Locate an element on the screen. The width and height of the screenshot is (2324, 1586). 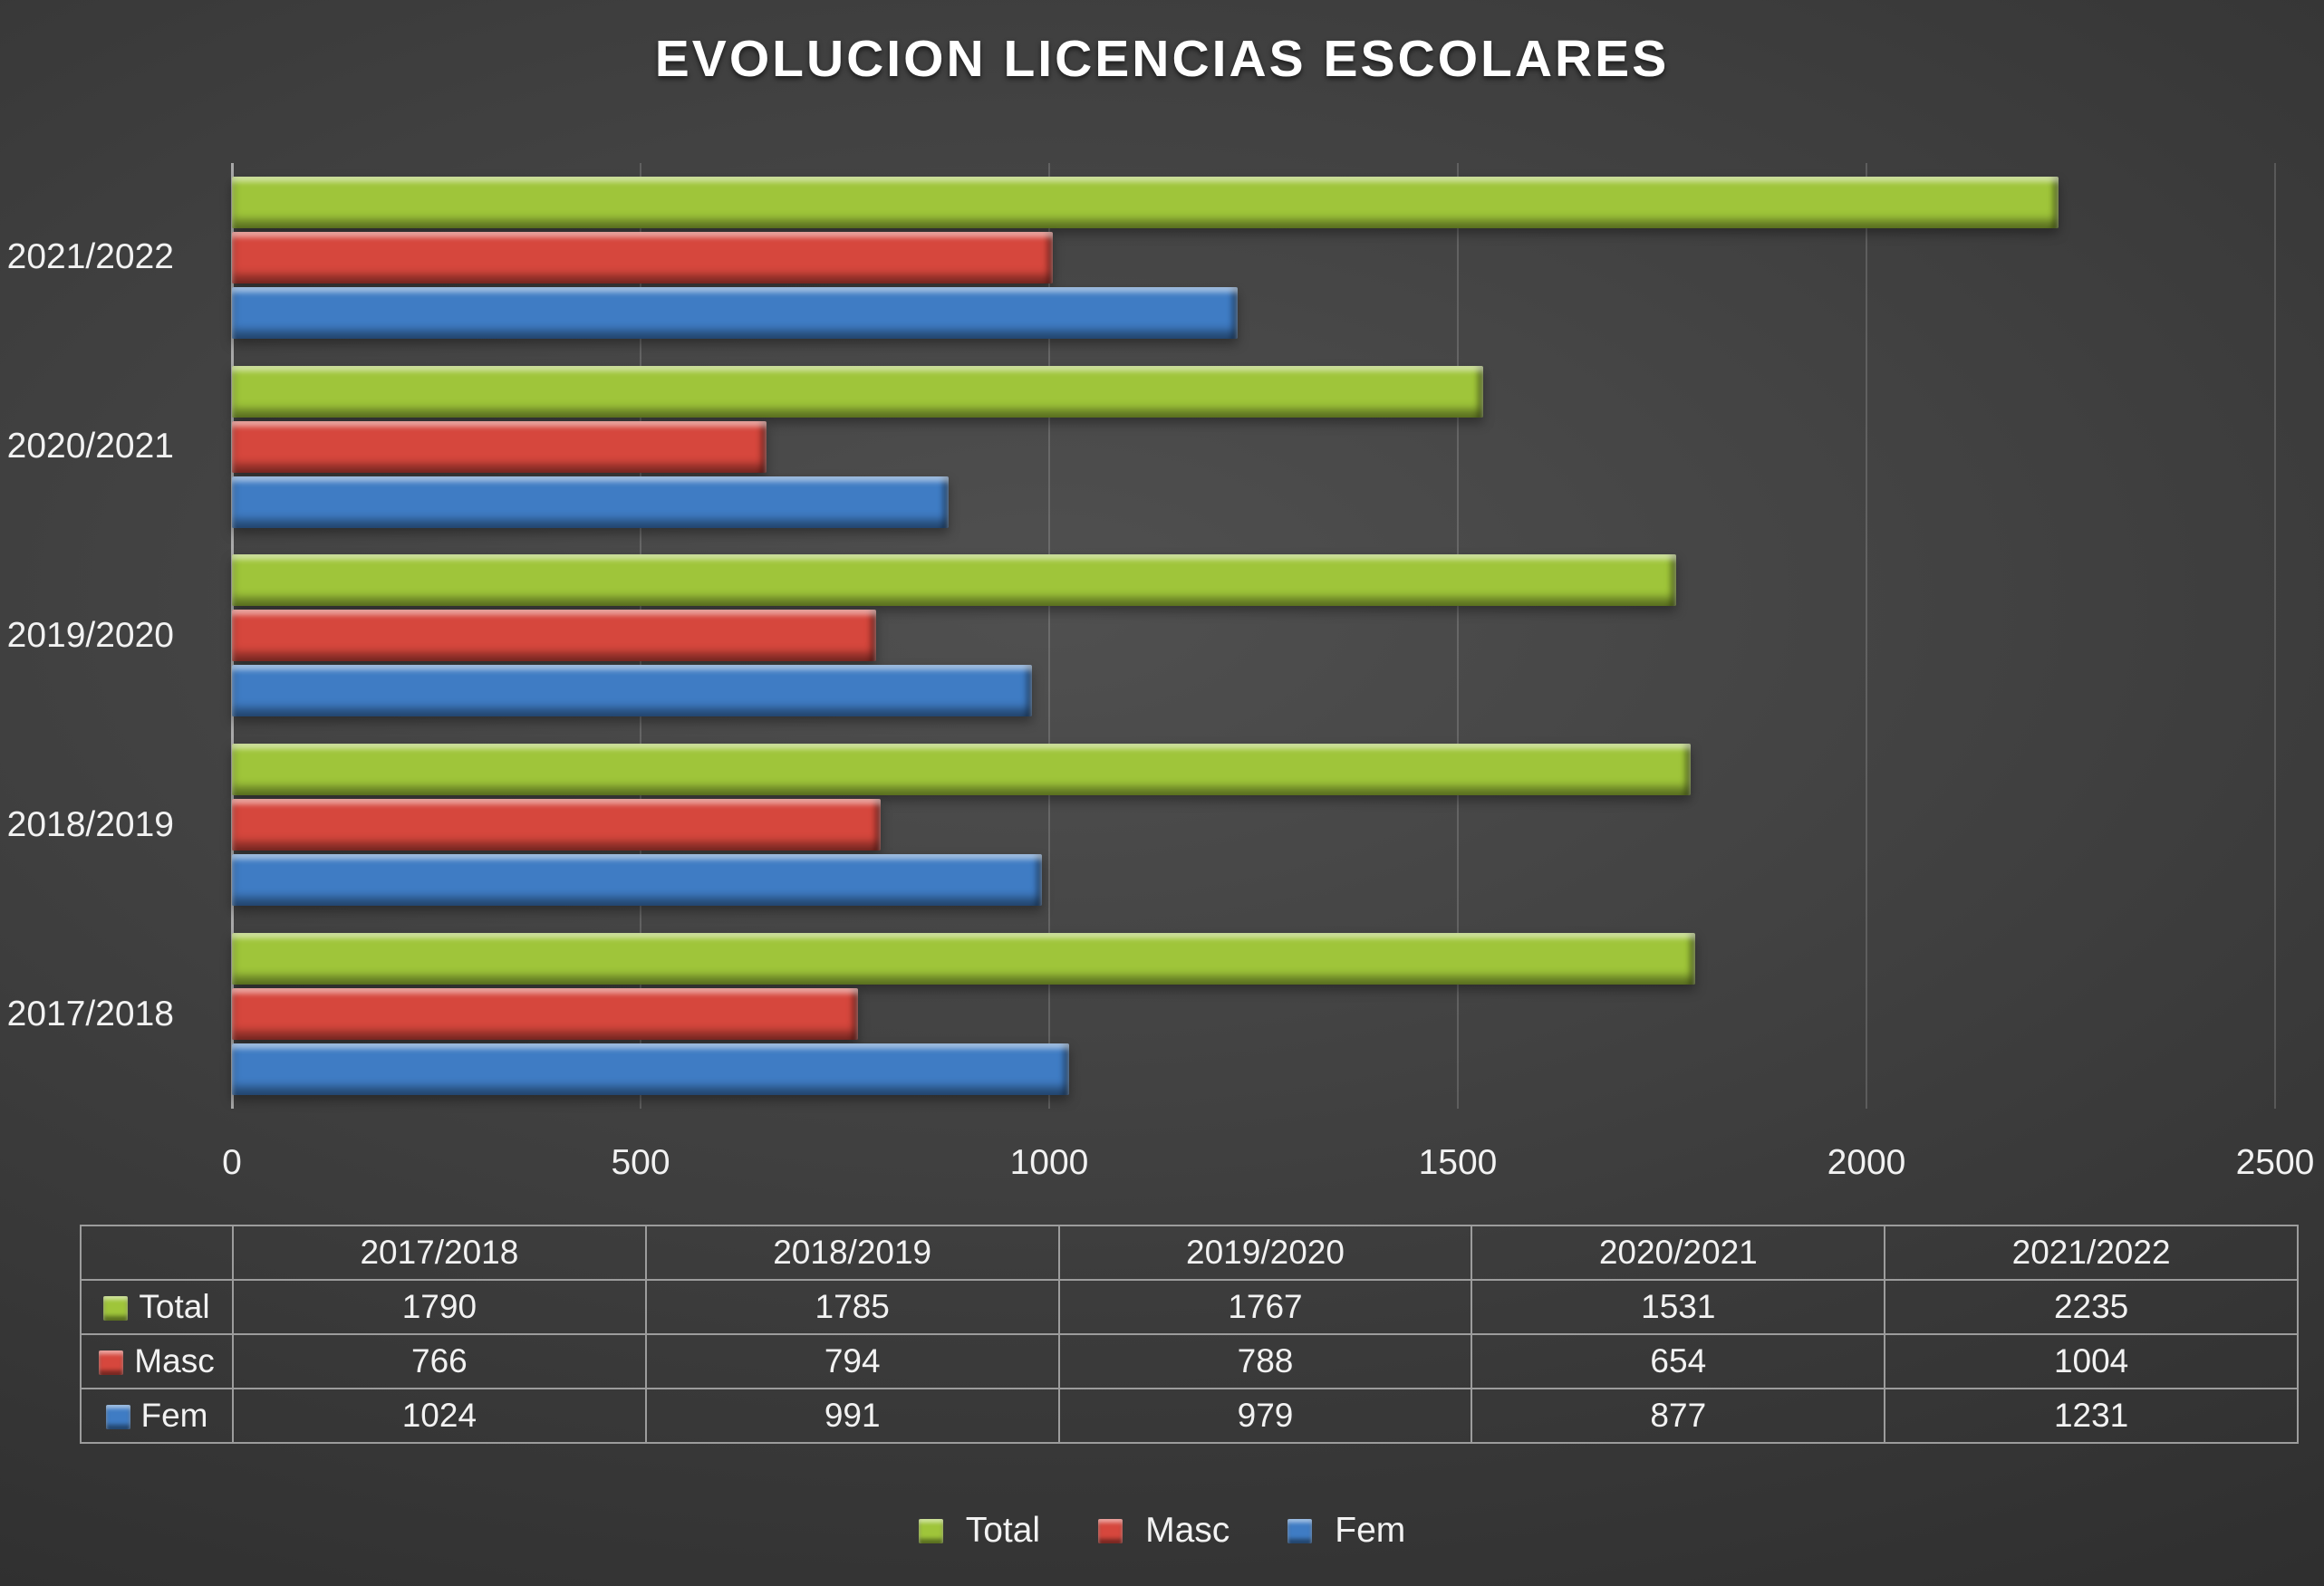
x-axis-tick-label: 2500 is located at coordinates (2275, 1162).